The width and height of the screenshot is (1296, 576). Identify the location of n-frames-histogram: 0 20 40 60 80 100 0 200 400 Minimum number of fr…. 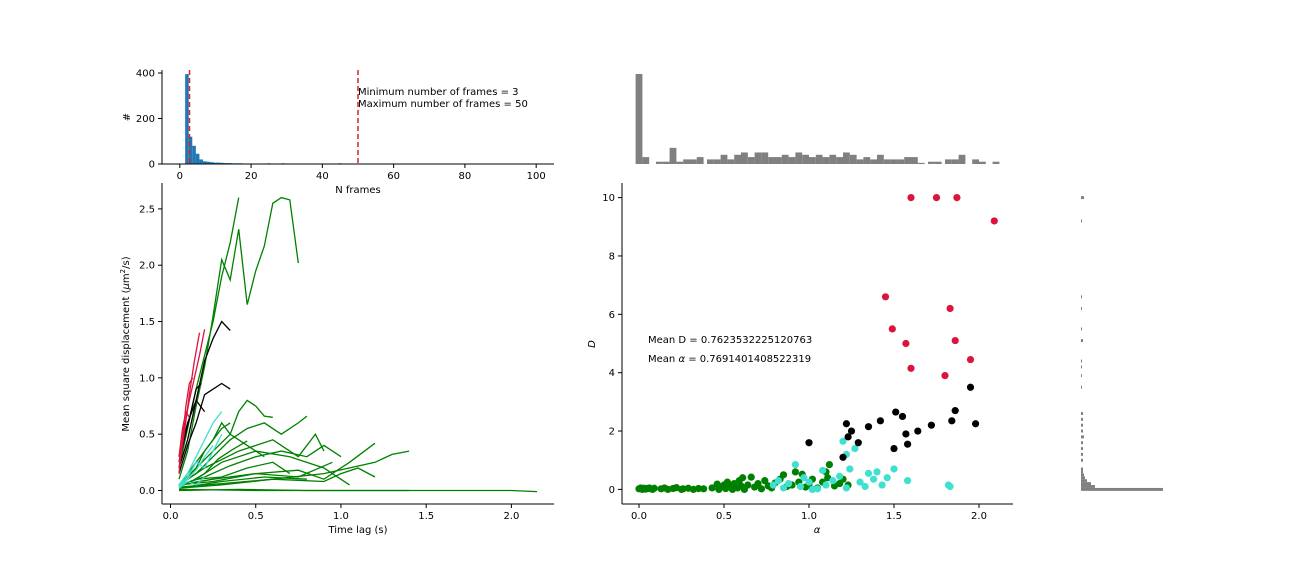
(338, 132).